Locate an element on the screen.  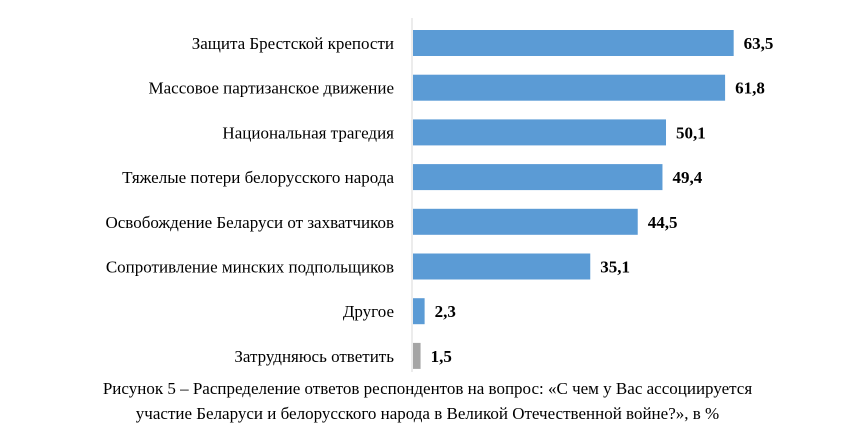
data-label: 61,8 is located at coordinates (750, 88).